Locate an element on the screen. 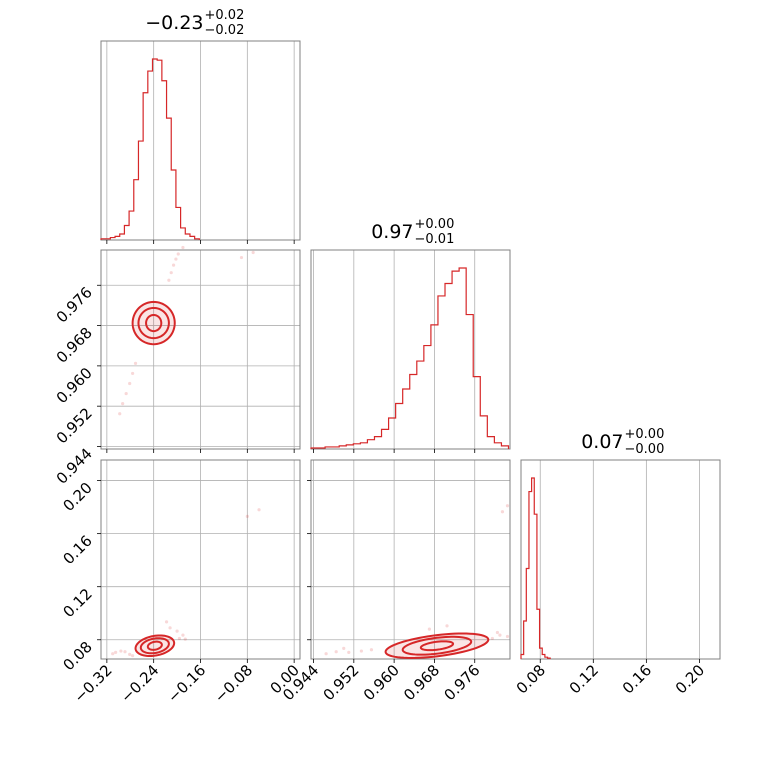 Image resolution: width=760 pixels, height=760 pixels. param-2-title-lower: −0.00 is located at coordinates (645, 449).